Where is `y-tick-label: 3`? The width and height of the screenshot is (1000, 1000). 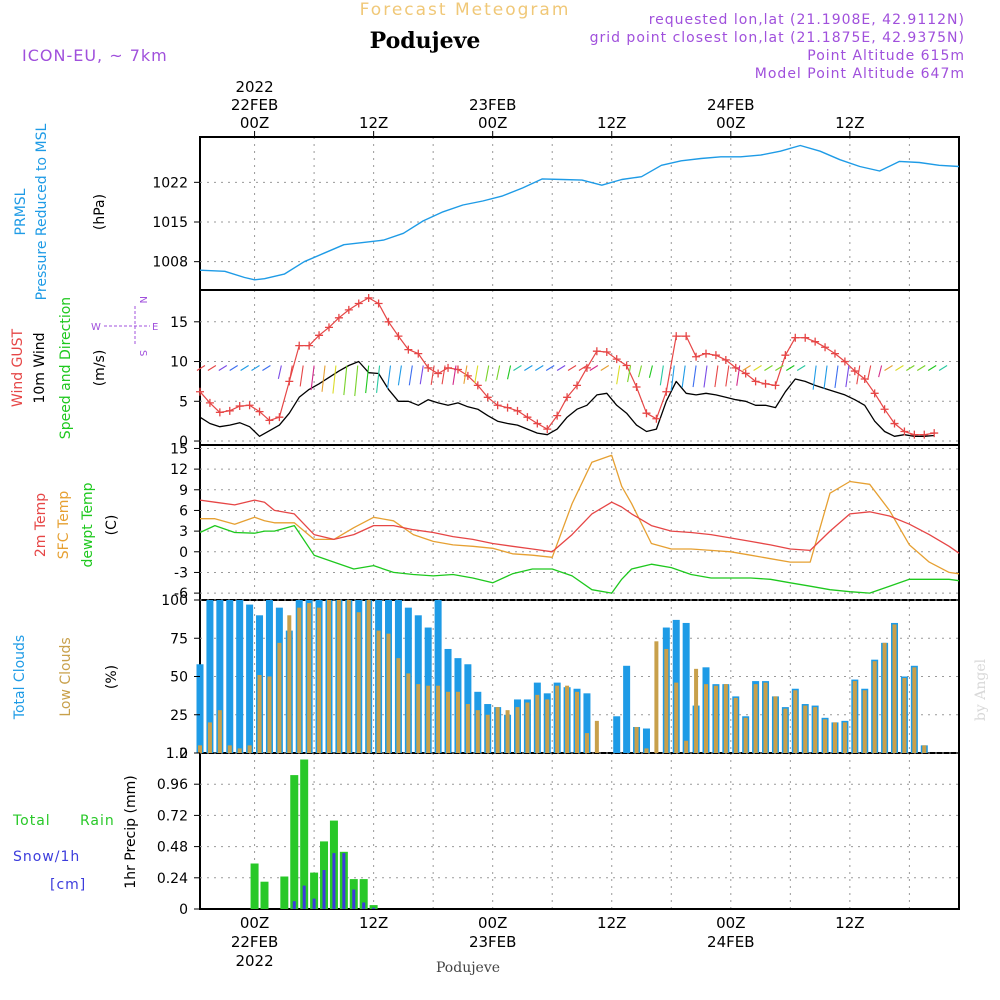
y-tick-label: 3 is located at coordinates (183, 532).